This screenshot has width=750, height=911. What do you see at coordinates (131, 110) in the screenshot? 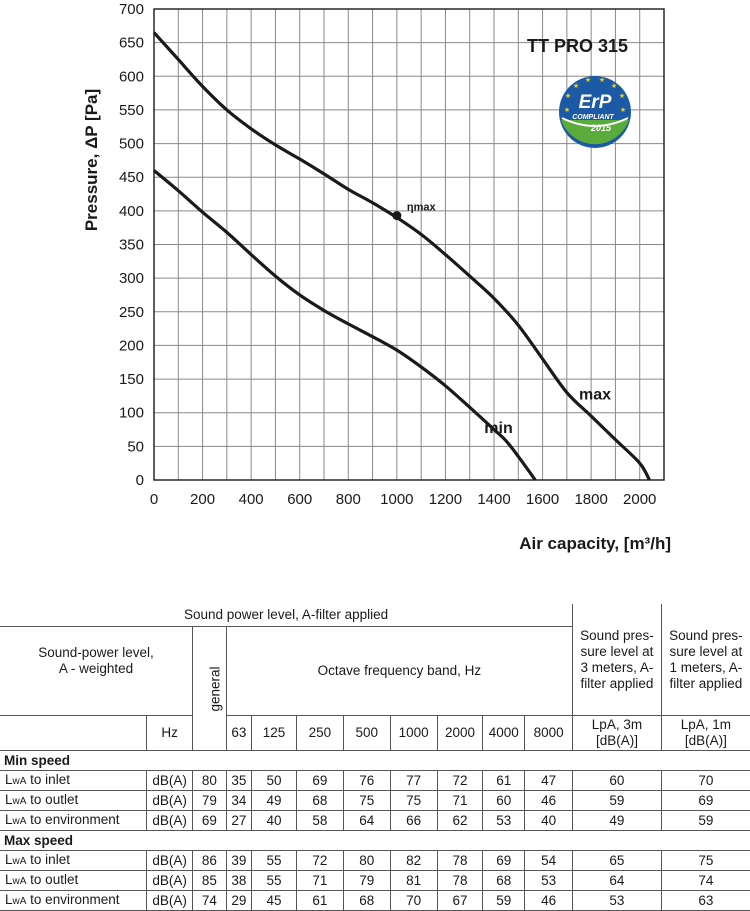
I see `y-tick-label: 550` at bounding box center [131, 110].